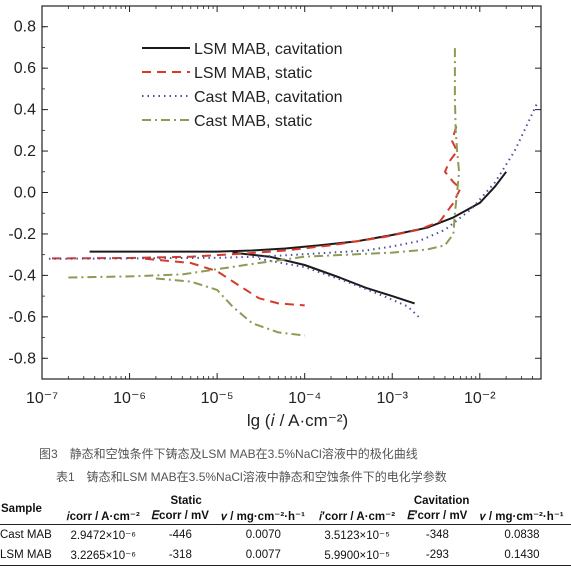  I want to click on series-4-cathodic-line, so click(230, 307).